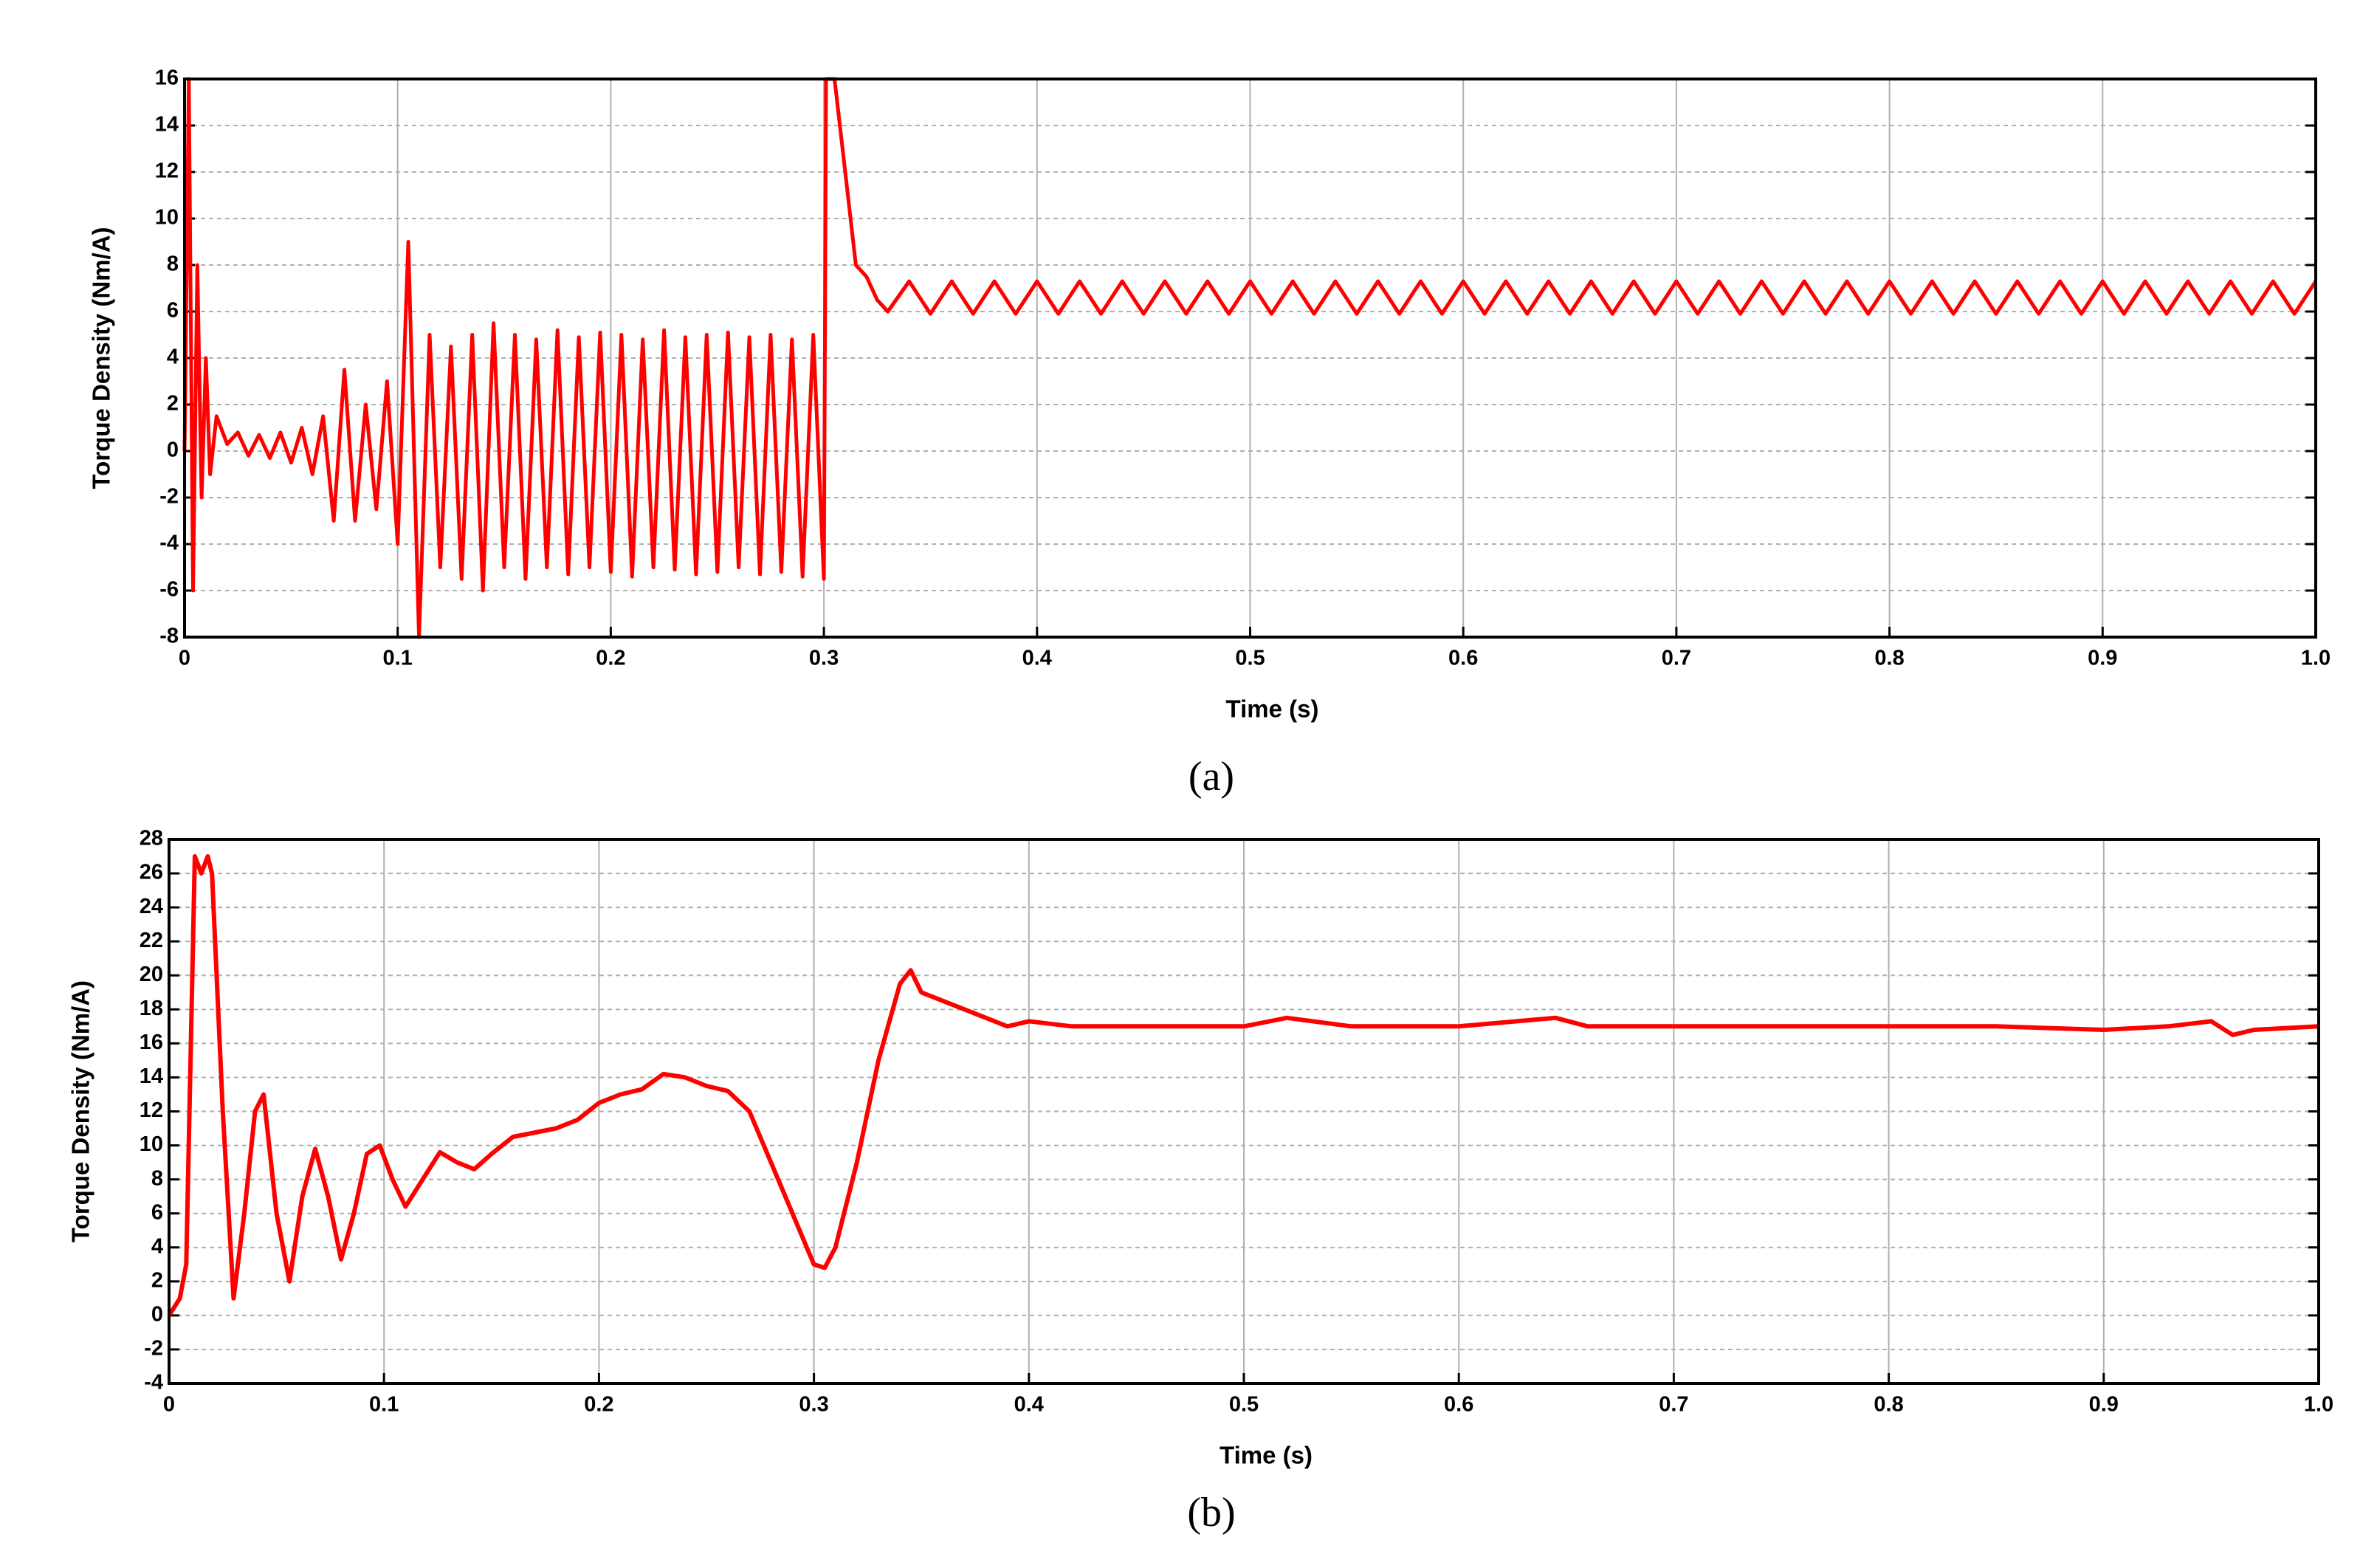 Image resolution: width=2377 pixels, height=1568 pixels. I want to click on y-tick-label: -6, so click(169, 590).